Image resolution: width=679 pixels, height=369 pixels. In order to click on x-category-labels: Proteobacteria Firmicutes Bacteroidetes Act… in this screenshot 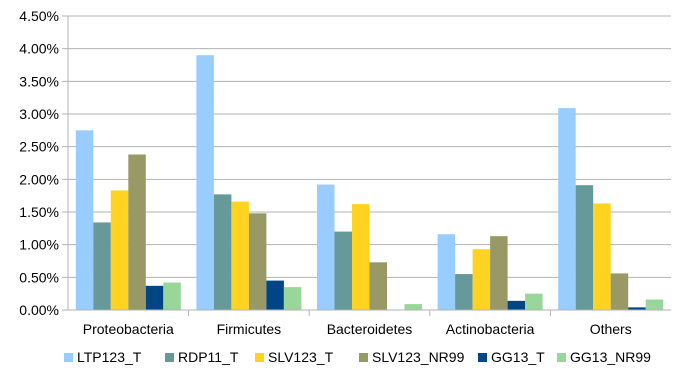, I will do `click(357, 329)`.